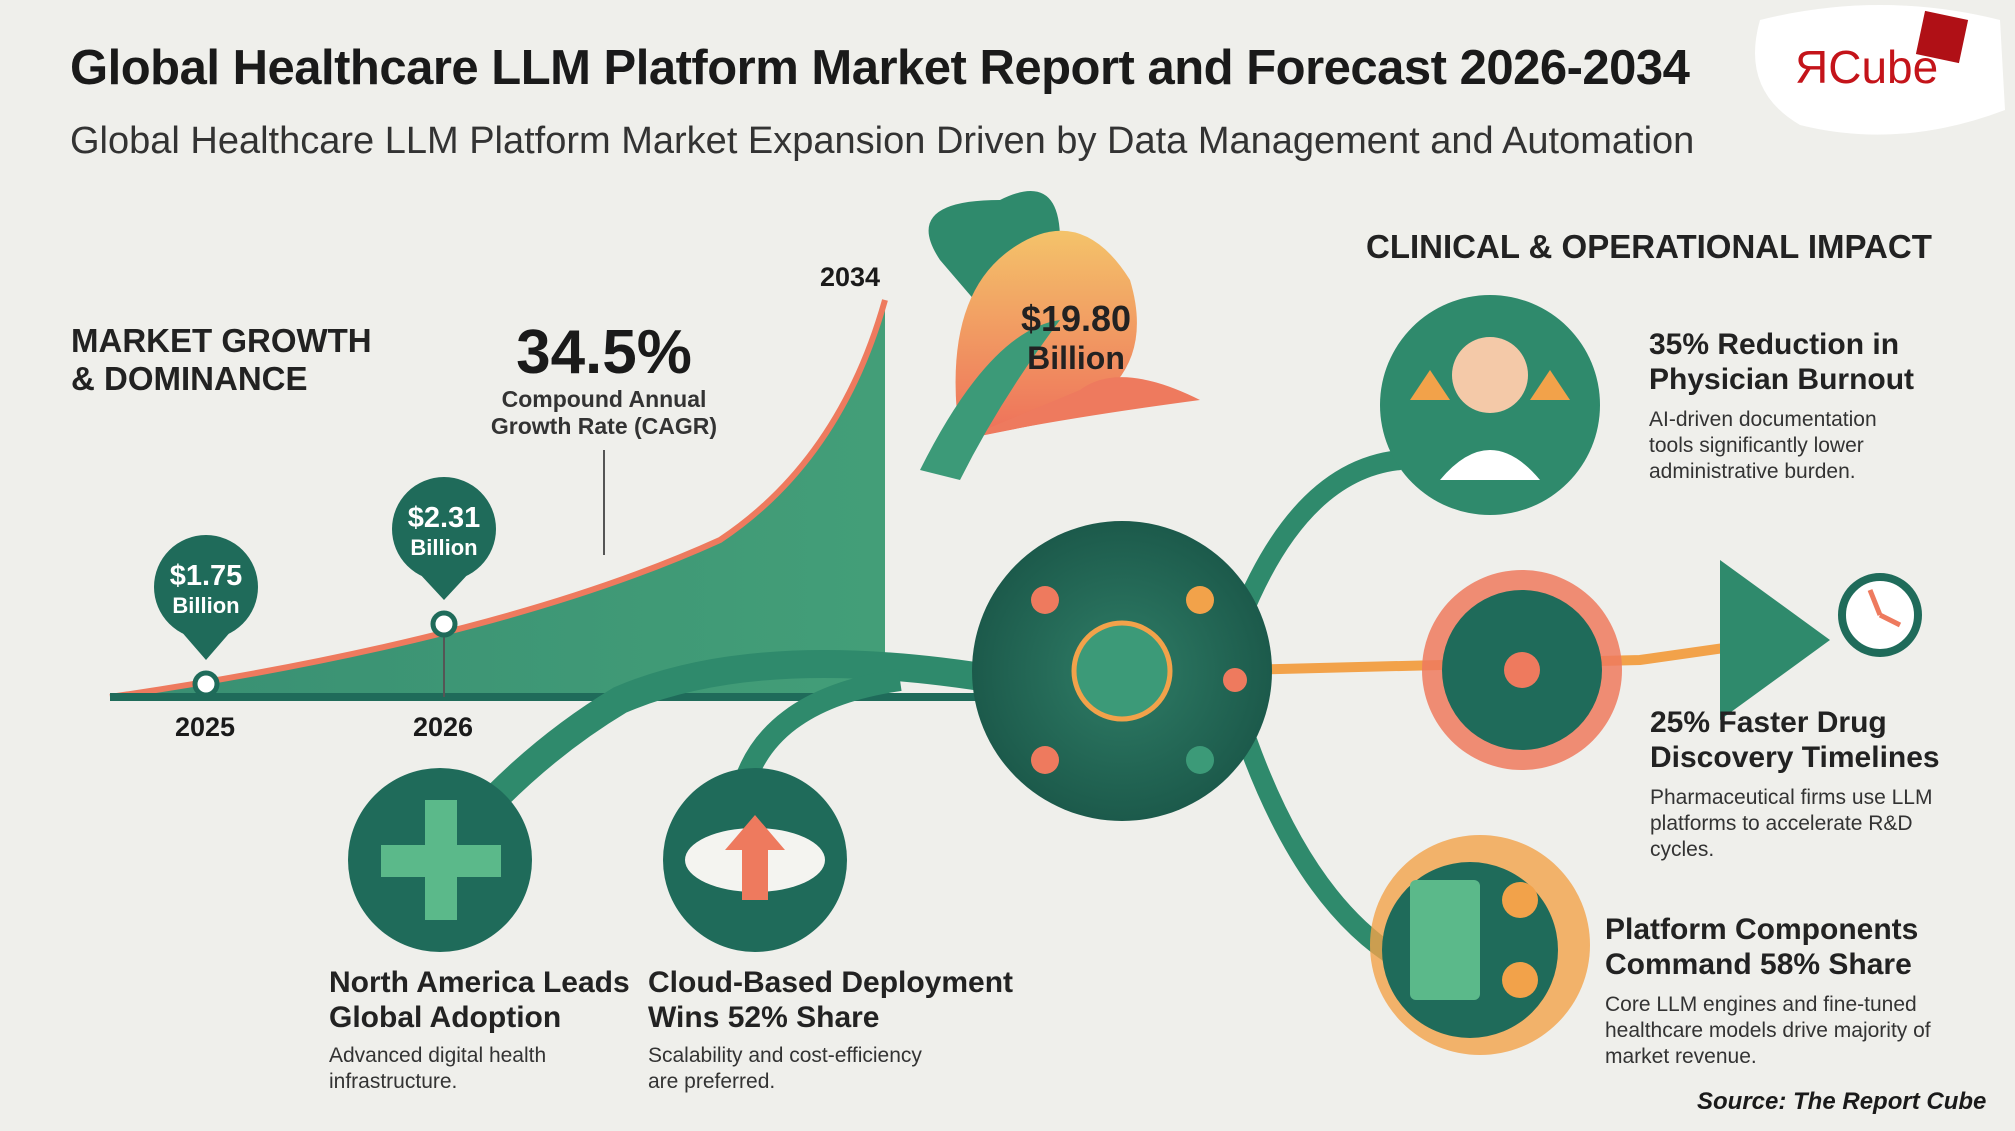 This screenshot has width=2015, height=1131. Describe the element at coordinates (1942, 37) in the screenshot. I see `logo-cube-icon` at that location.